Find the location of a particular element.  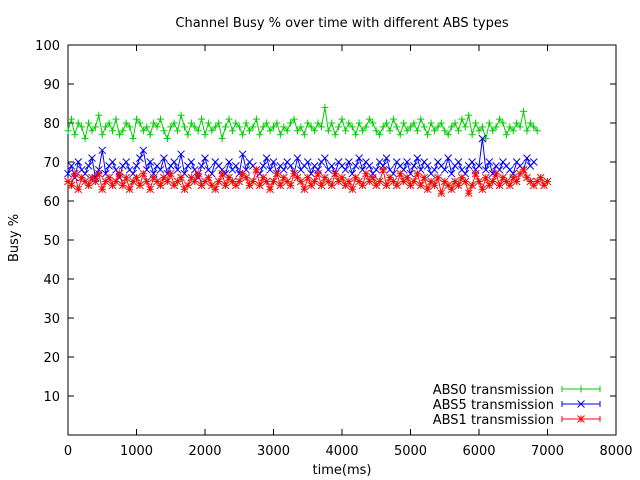

legend-item: ABS1 transmission is located at coordinates (517, 420).